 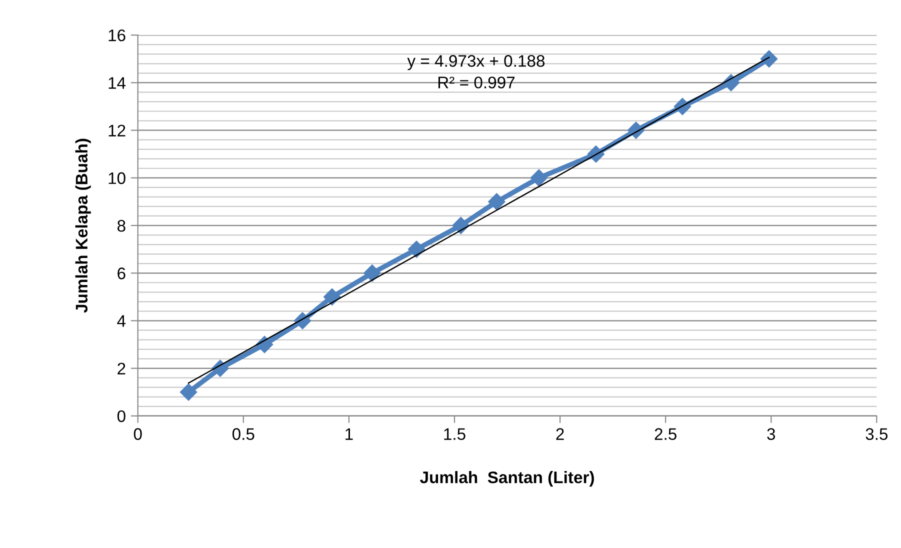 What do you see at coordinates (349, 434) in the screenshot?
I see `x-tick-label: 1` at bounding box center [349, 434].